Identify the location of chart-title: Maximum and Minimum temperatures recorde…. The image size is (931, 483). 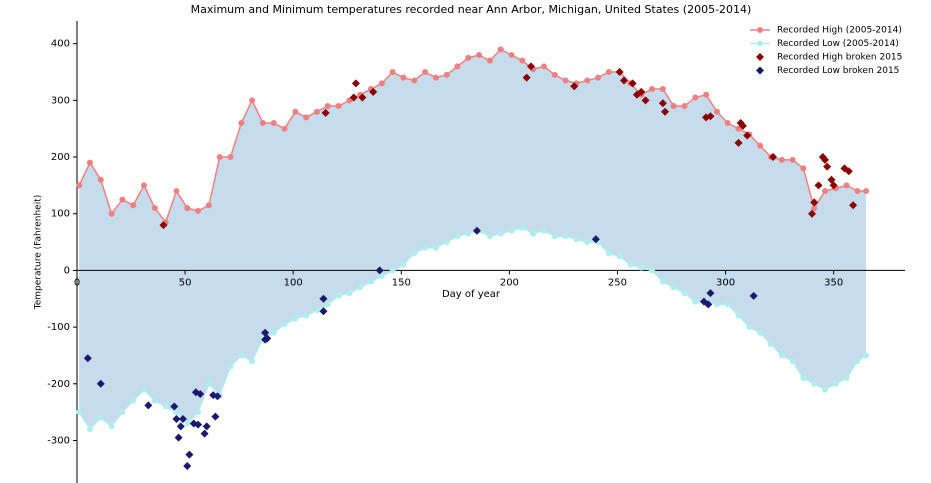
(471, 9).